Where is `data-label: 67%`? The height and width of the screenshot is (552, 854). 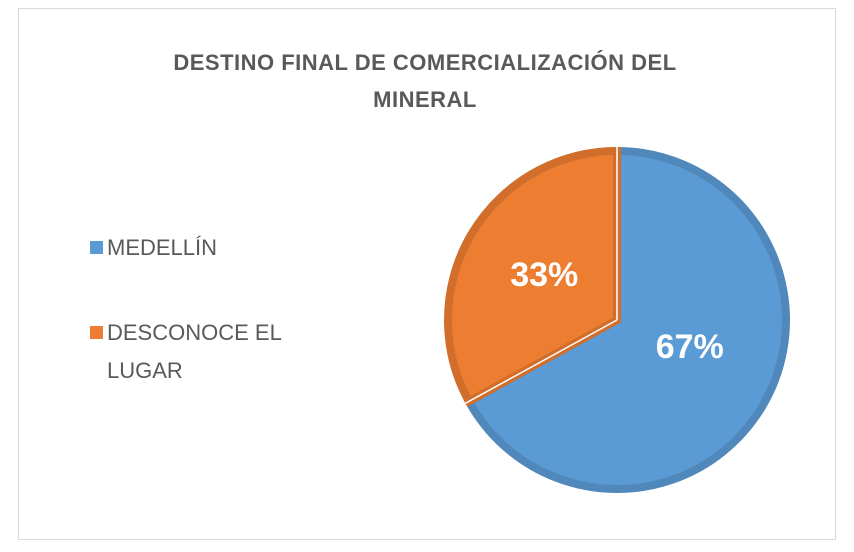 data-label: 67% is located at coordinates (690, 347).